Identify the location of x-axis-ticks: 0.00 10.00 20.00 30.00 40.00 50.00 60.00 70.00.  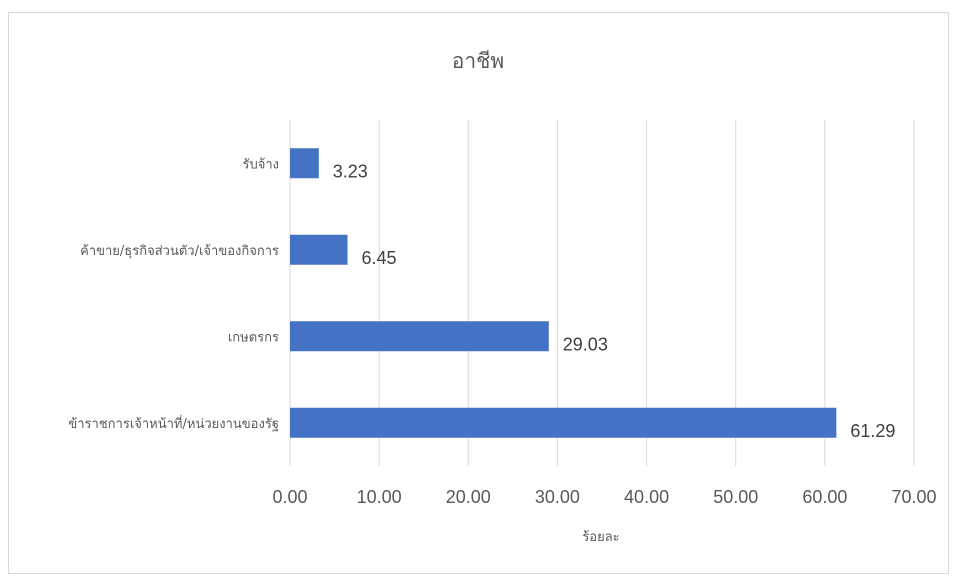
(604, 497).